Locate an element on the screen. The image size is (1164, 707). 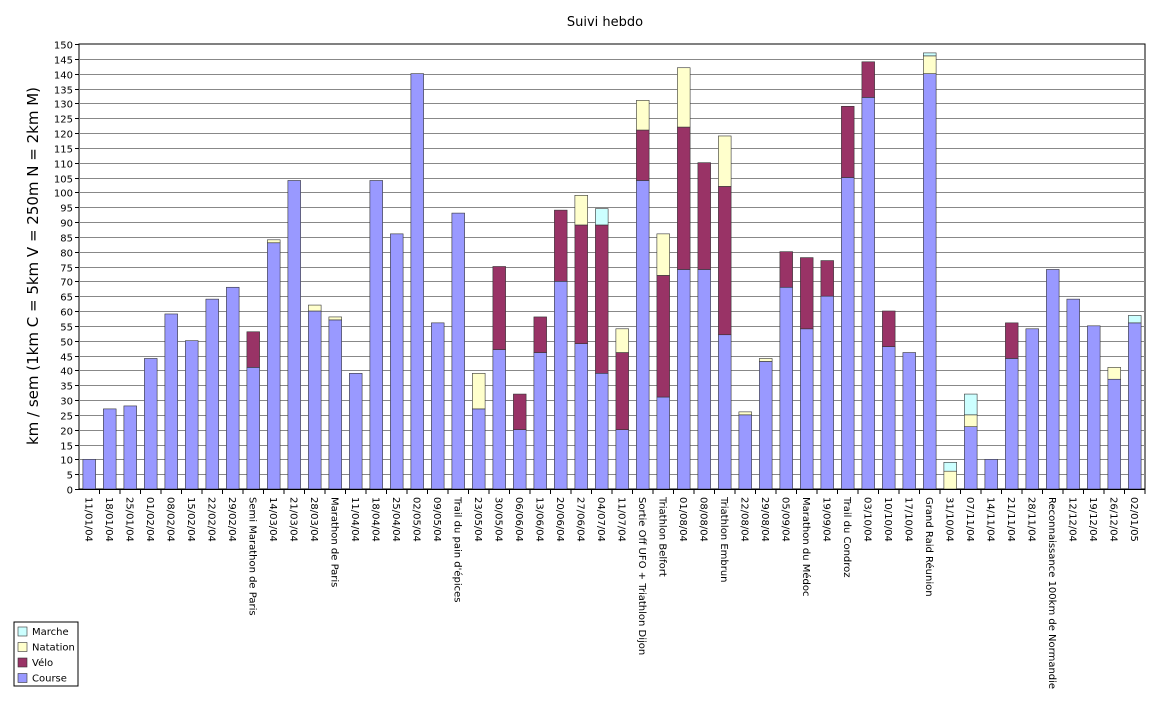
legend-label: Vélo is located at coordinates (42, 663).